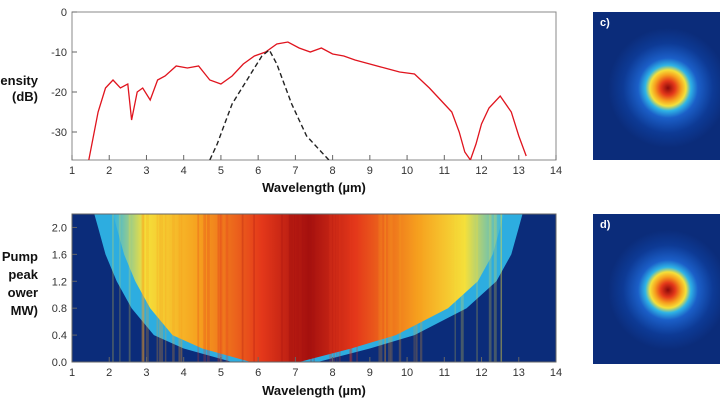 Image resolution: width=720 pixels, height=405 pixels. I want to click on spectrum-y-axis-label-line1: ensity, so click(19, 80).